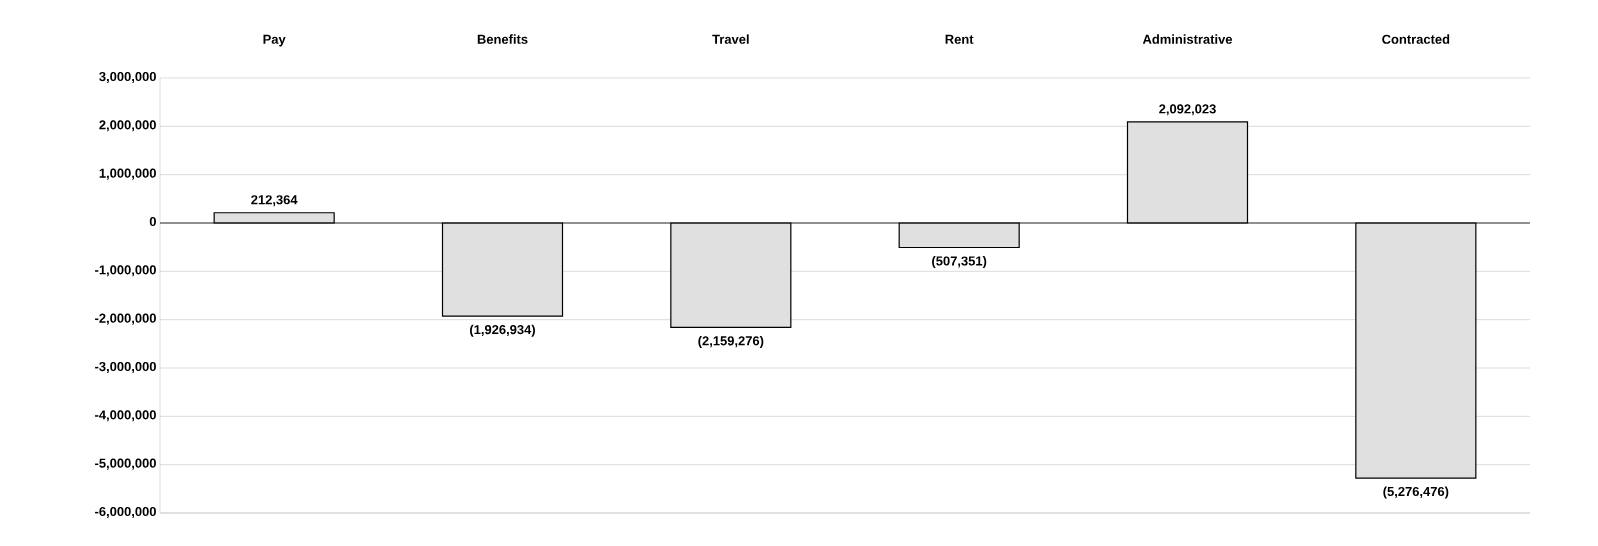 The height and width of the screenshot is (546, 1598). I want to click on x-tick-label: Benefits, so click(502, 39).